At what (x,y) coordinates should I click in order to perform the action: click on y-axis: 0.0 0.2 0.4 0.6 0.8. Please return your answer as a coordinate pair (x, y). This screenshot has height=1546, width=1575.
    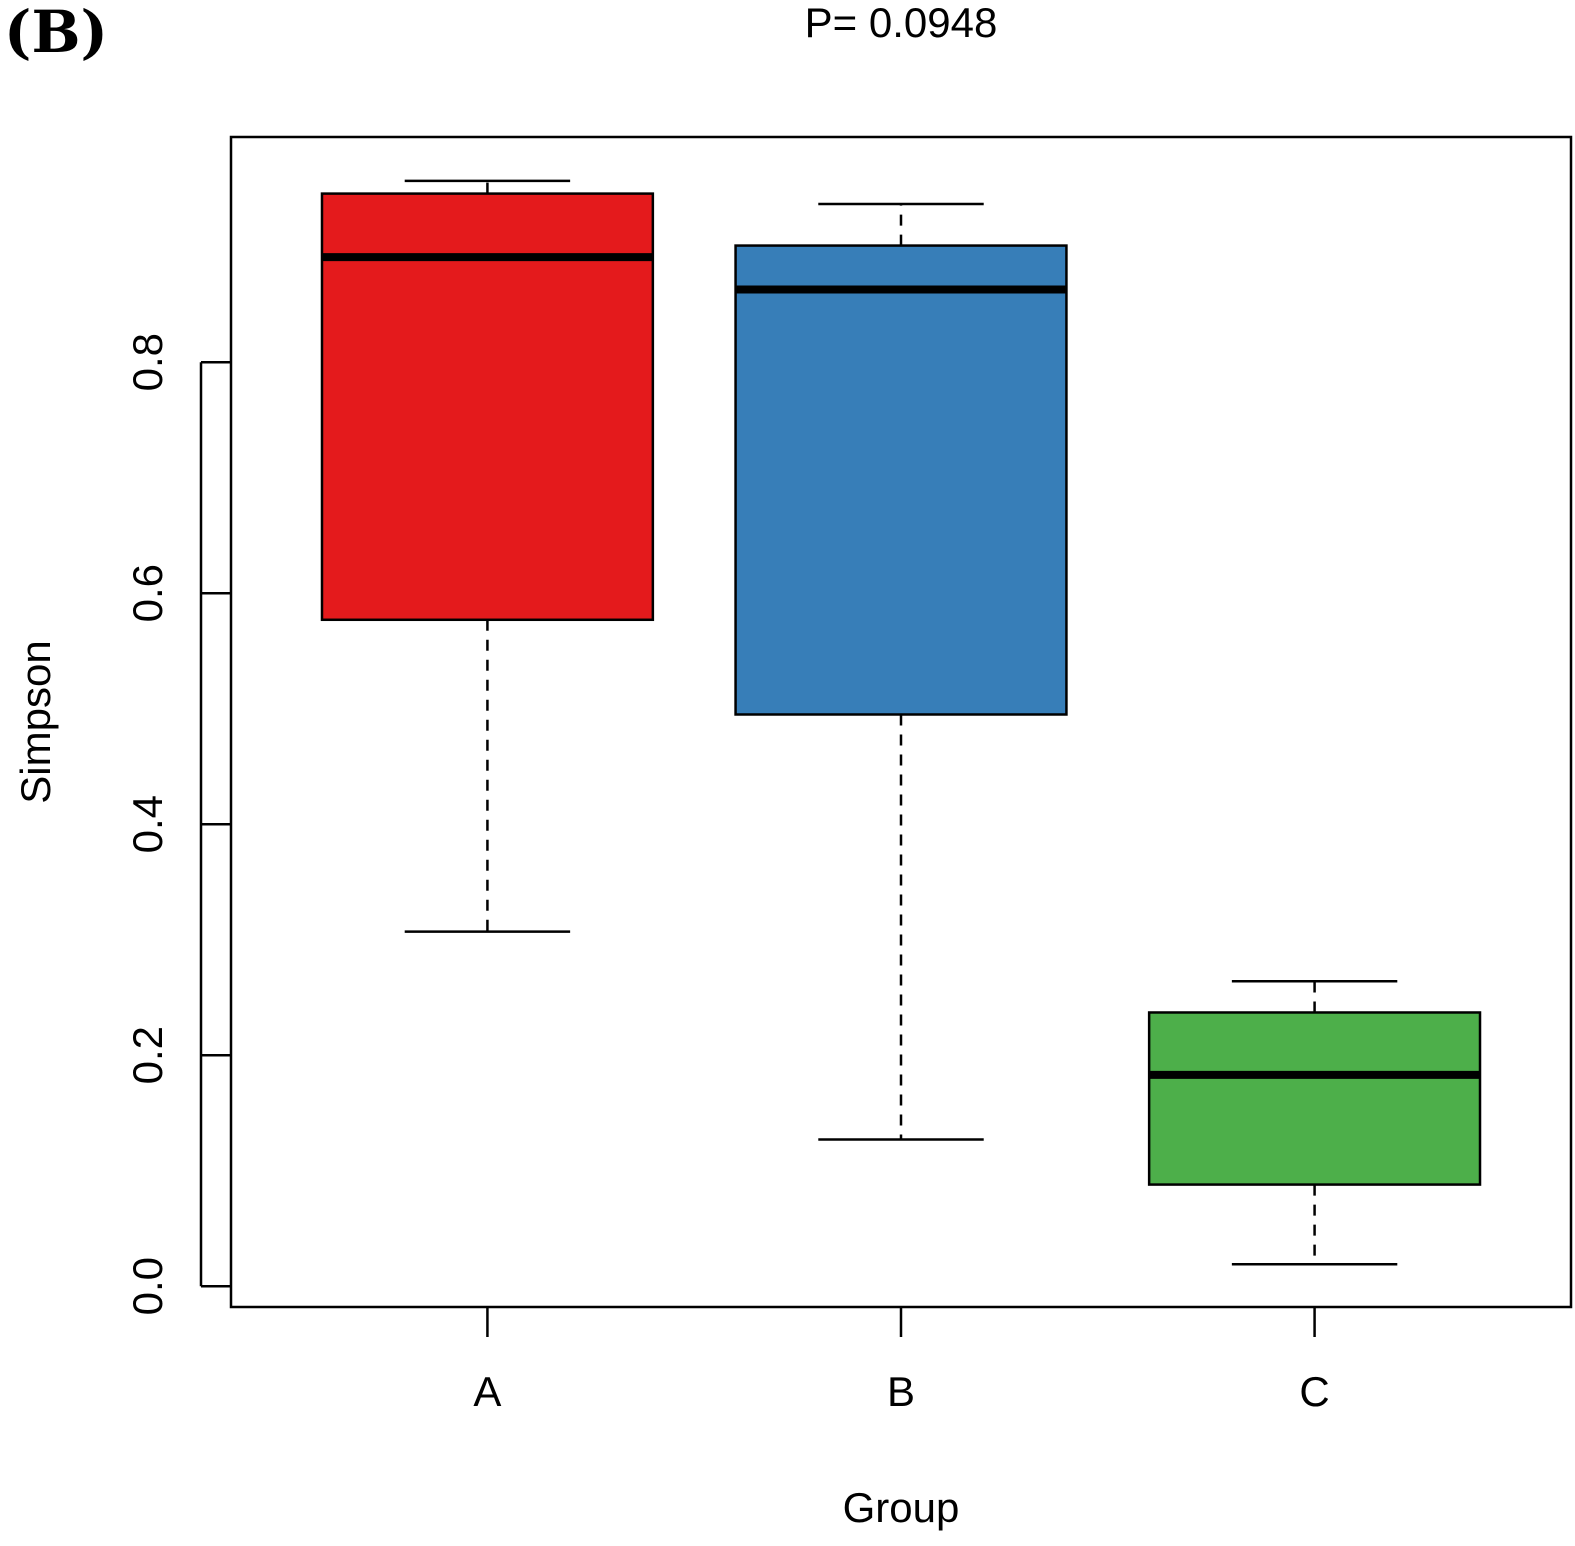
    Looking at the image, I should click on (177, 824).